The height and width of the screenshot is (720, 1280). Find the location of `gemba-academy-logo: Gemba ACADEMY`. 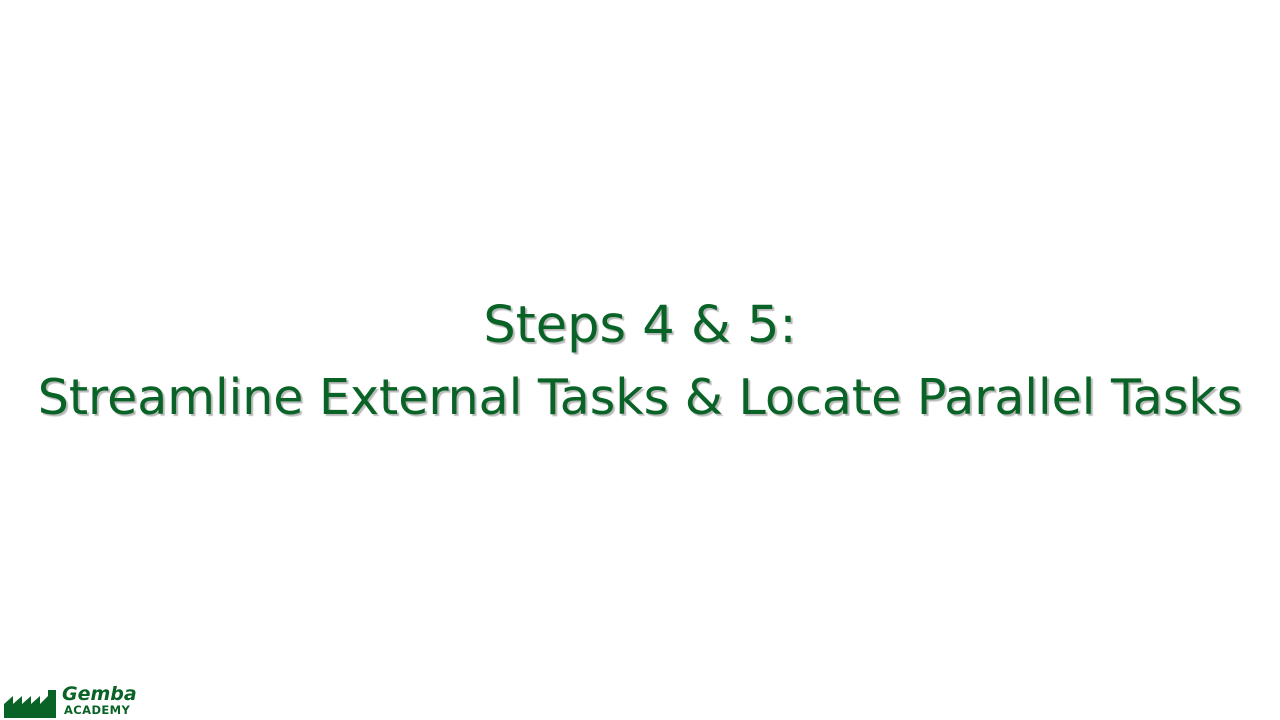

gemba-academy-logo: Gemba ACADEMY is located at coordinates (79, 701).